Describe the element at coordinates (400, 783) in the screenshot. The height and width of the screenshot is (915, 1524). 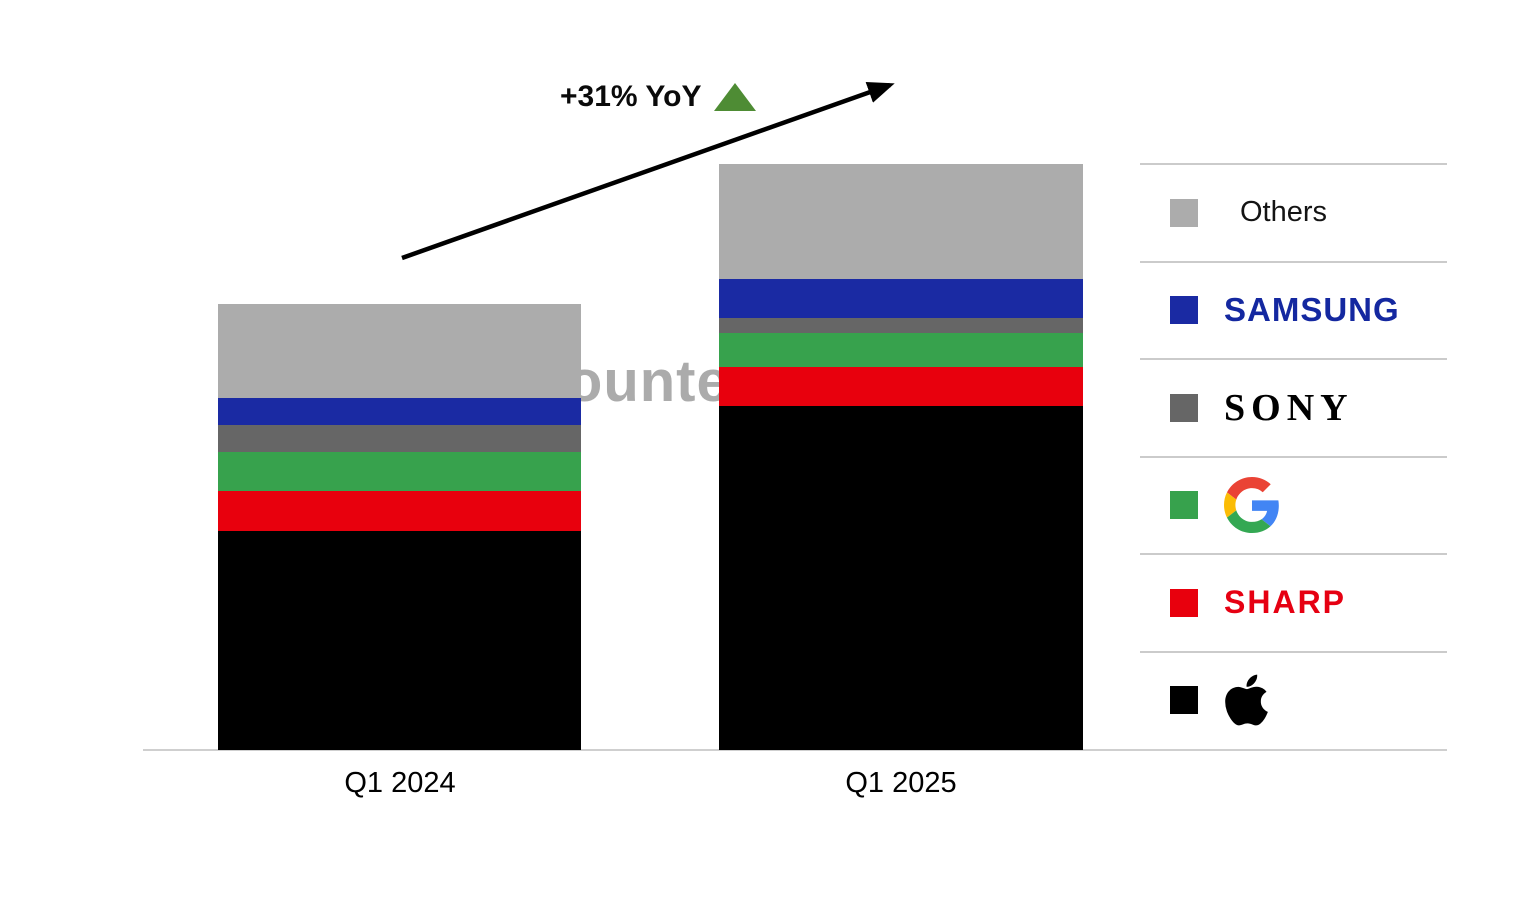
I see `x-axis-label-q1-2024: Q1 2024` at that location.